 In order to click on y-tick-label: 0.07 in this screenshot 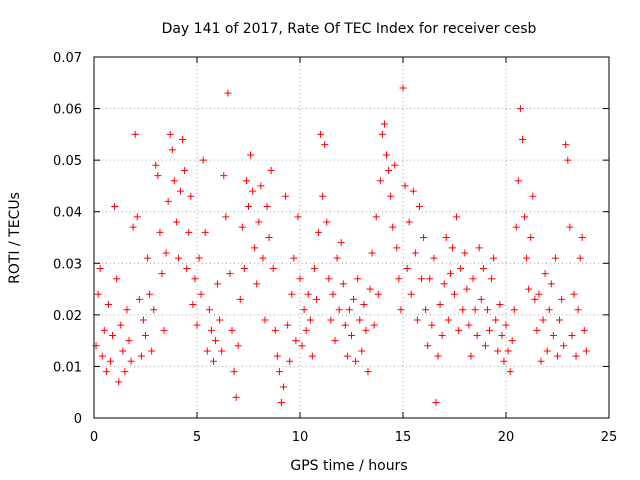, I will do `click(67, 58)`.